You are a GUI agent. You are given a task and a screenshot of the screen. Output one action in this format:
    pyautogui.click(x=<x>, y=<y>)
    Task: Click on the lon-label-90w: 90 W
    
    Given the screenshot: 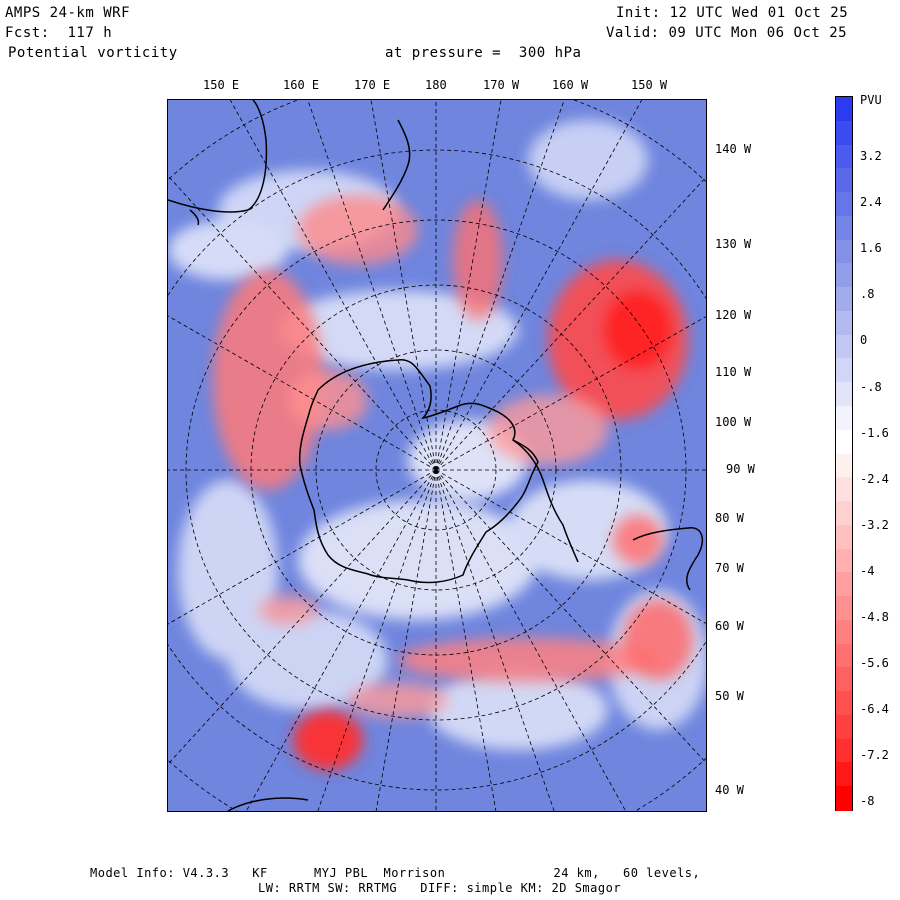 What is the action you would take?
    pyautogui.click(x=740, y=469)
    